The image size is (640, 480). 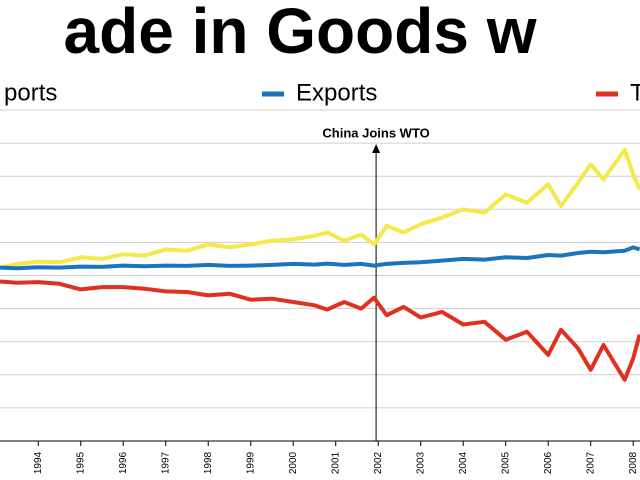 I want to click on x-tick-label: 1994, so click(x=38, y=462).